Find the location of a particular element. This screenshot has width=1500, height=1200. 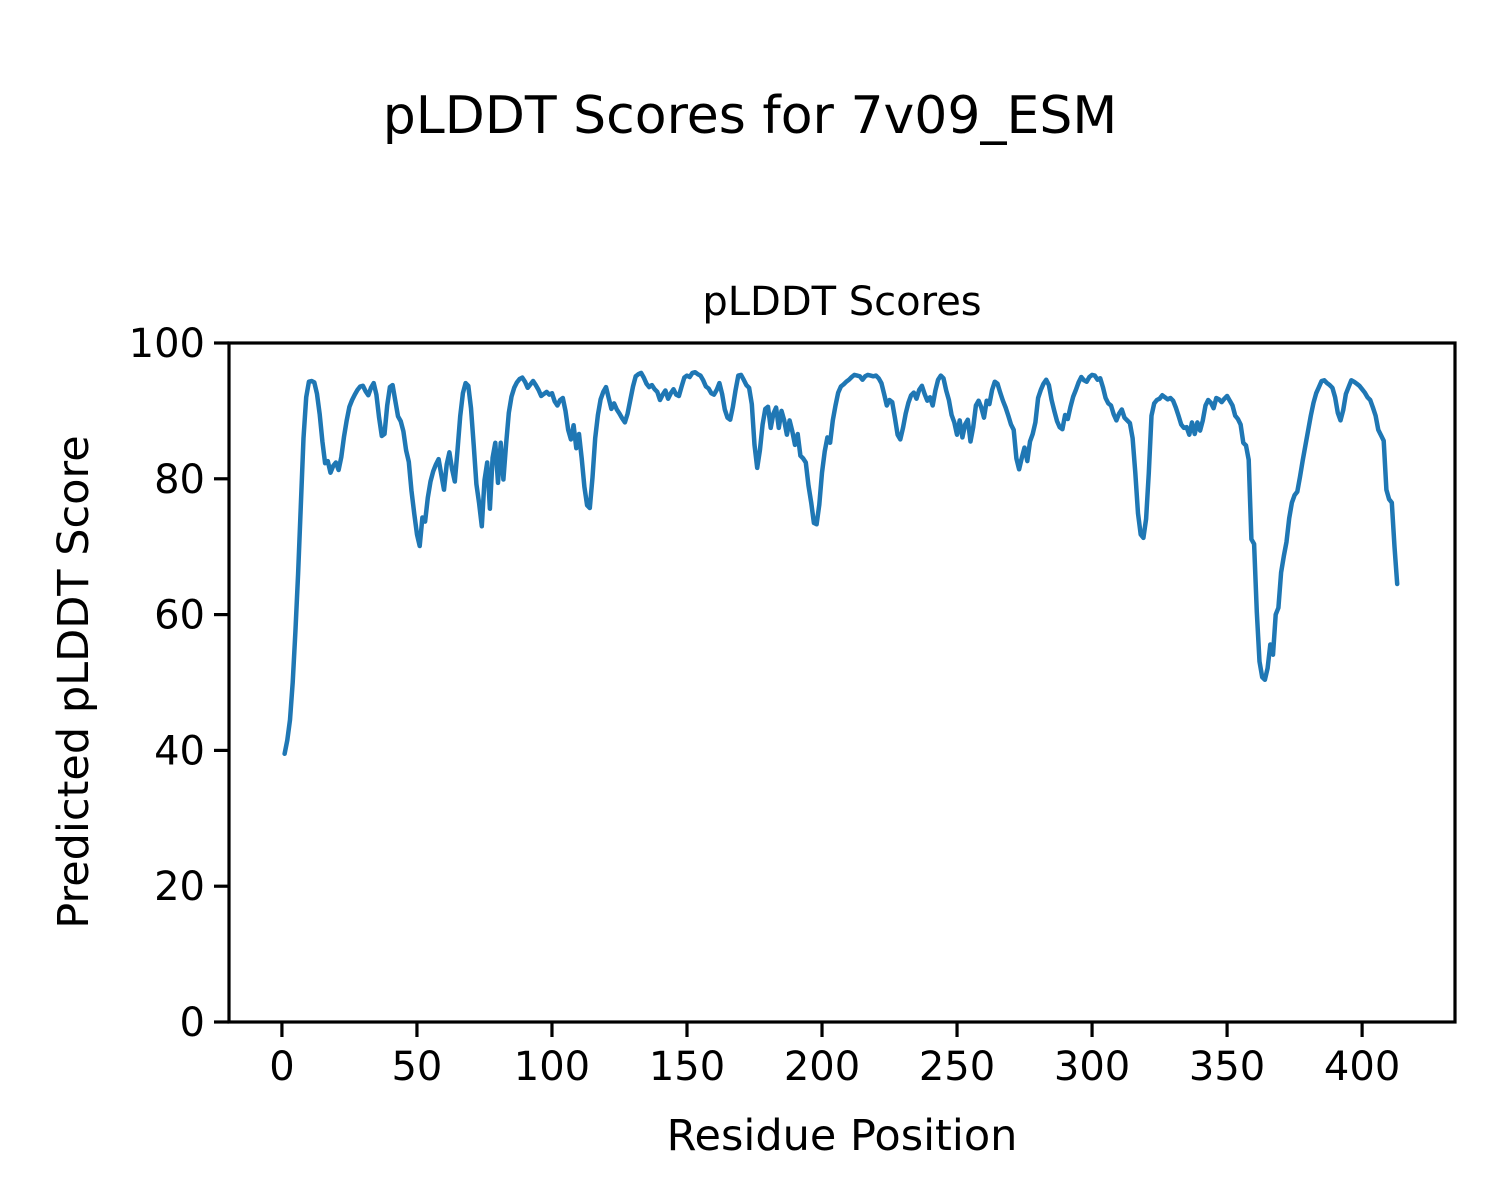

y-tick-label: 40 is located at coordinates (179, 751).